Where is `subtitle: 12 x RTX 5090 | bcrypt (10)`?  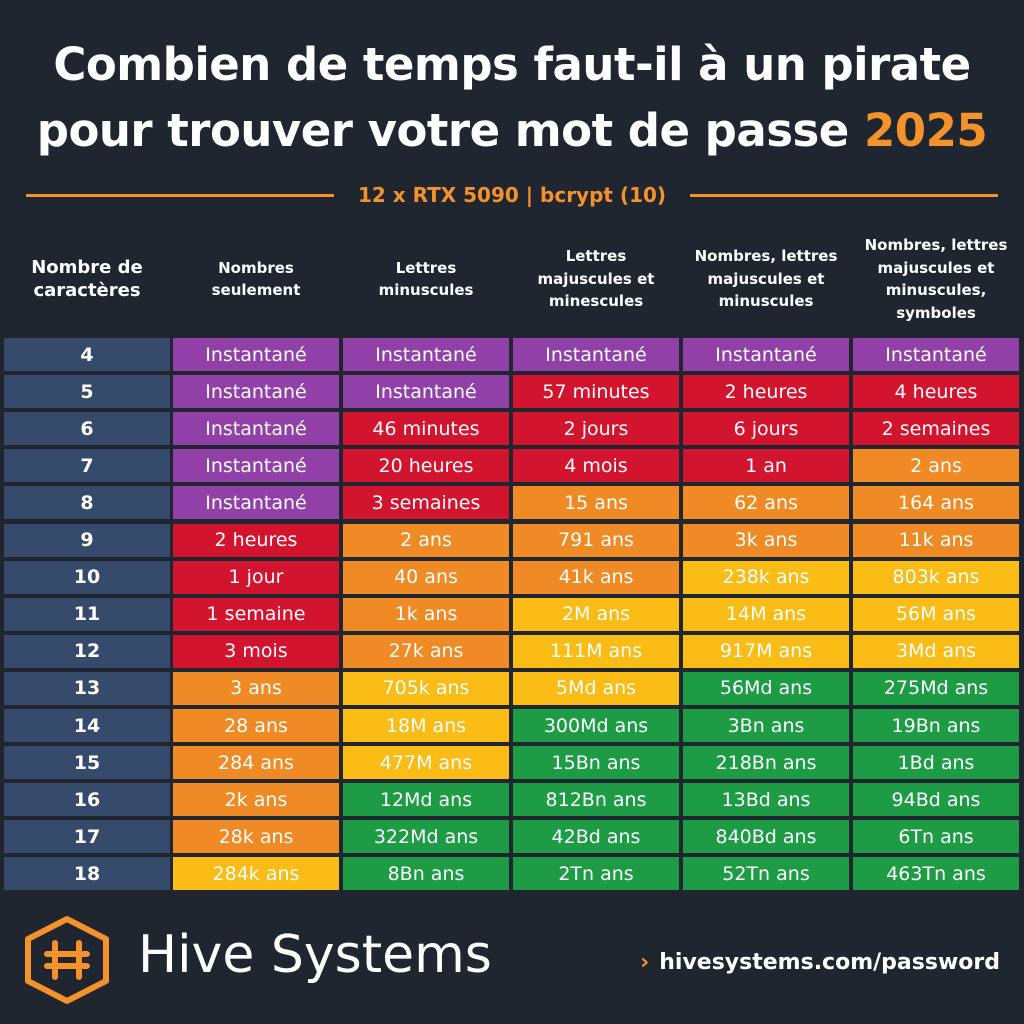 subtitle: 12 x RTX 5090 | bcrypt (10) is located at coordinates (512, 195).